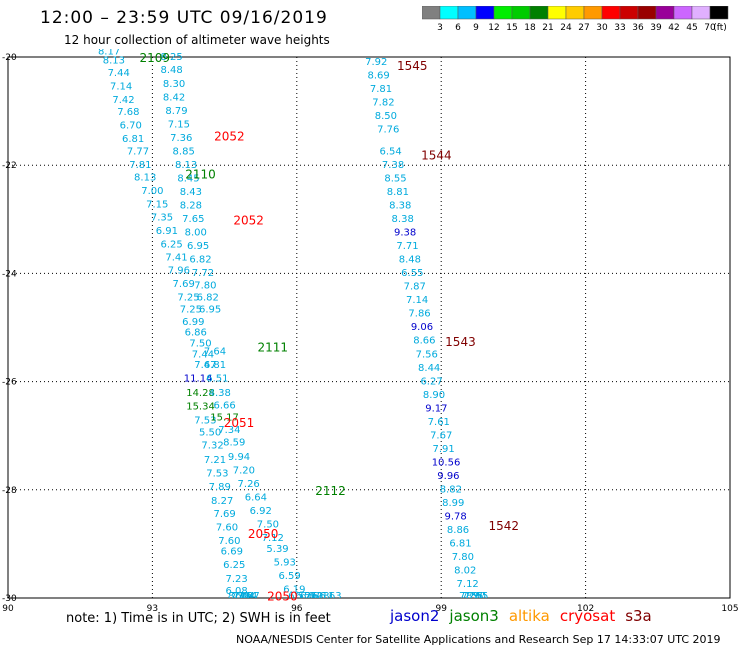  I want to click on track-number: 2052, so click(248, 220).